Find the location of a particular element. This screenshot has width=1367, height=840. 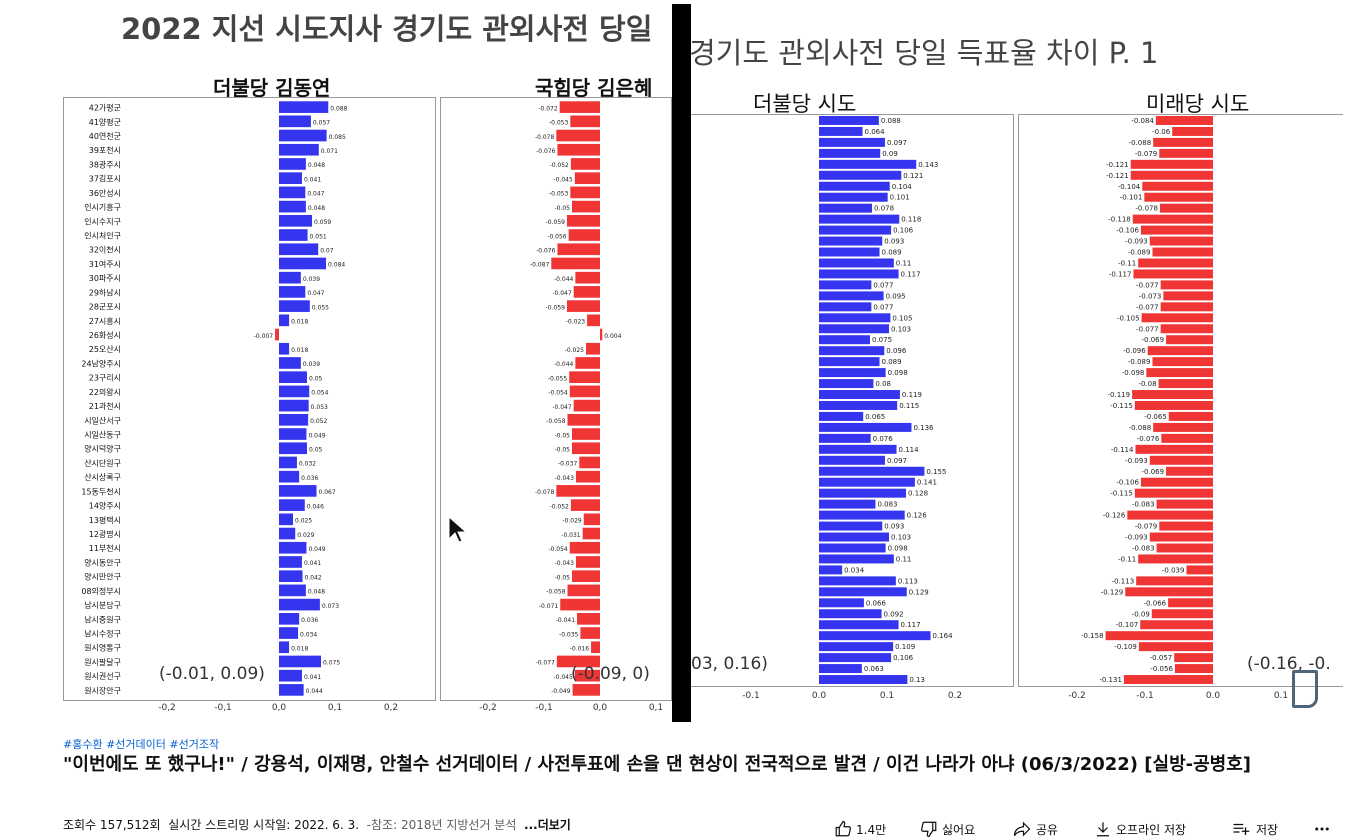

download-label: 오프라인 저장 is located at coordinates (1151, 829).